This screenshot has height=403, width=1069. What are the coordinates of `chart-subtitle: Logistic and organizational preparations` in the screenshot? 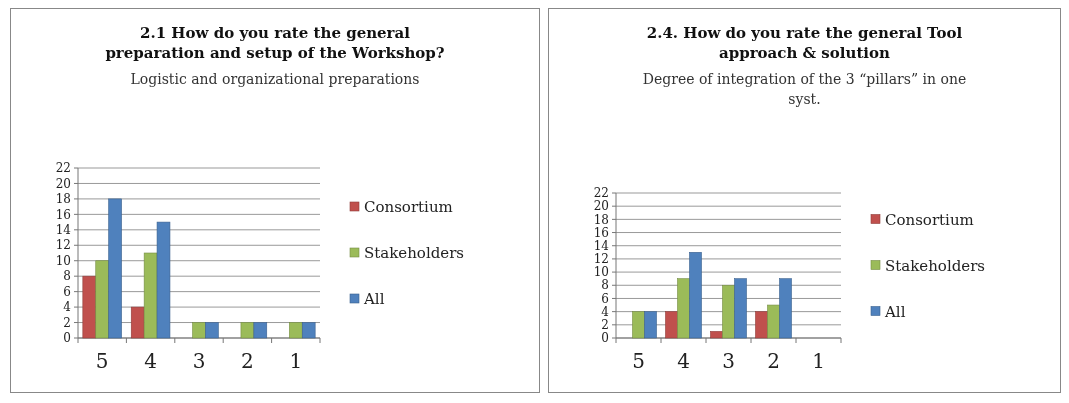 It's located at (275, 79).